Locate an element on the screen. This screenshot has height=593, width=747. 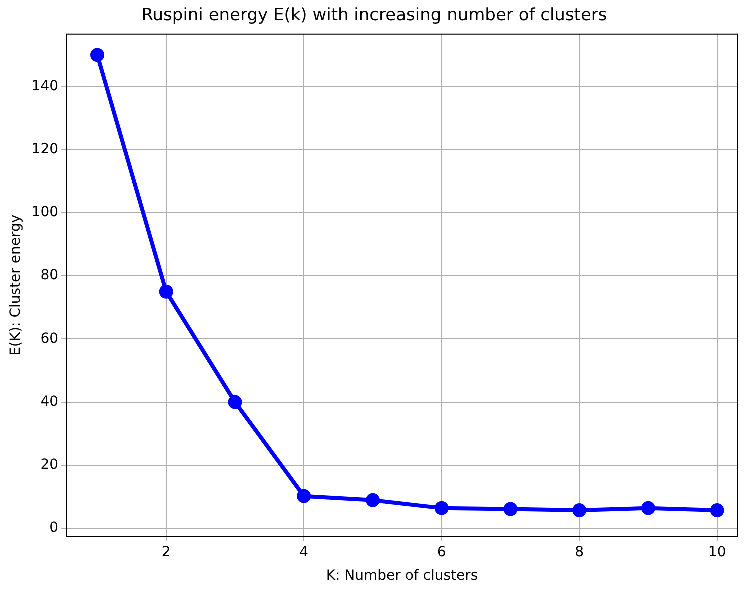
x-tick-label: 10 is located at coordinates (717, 552).